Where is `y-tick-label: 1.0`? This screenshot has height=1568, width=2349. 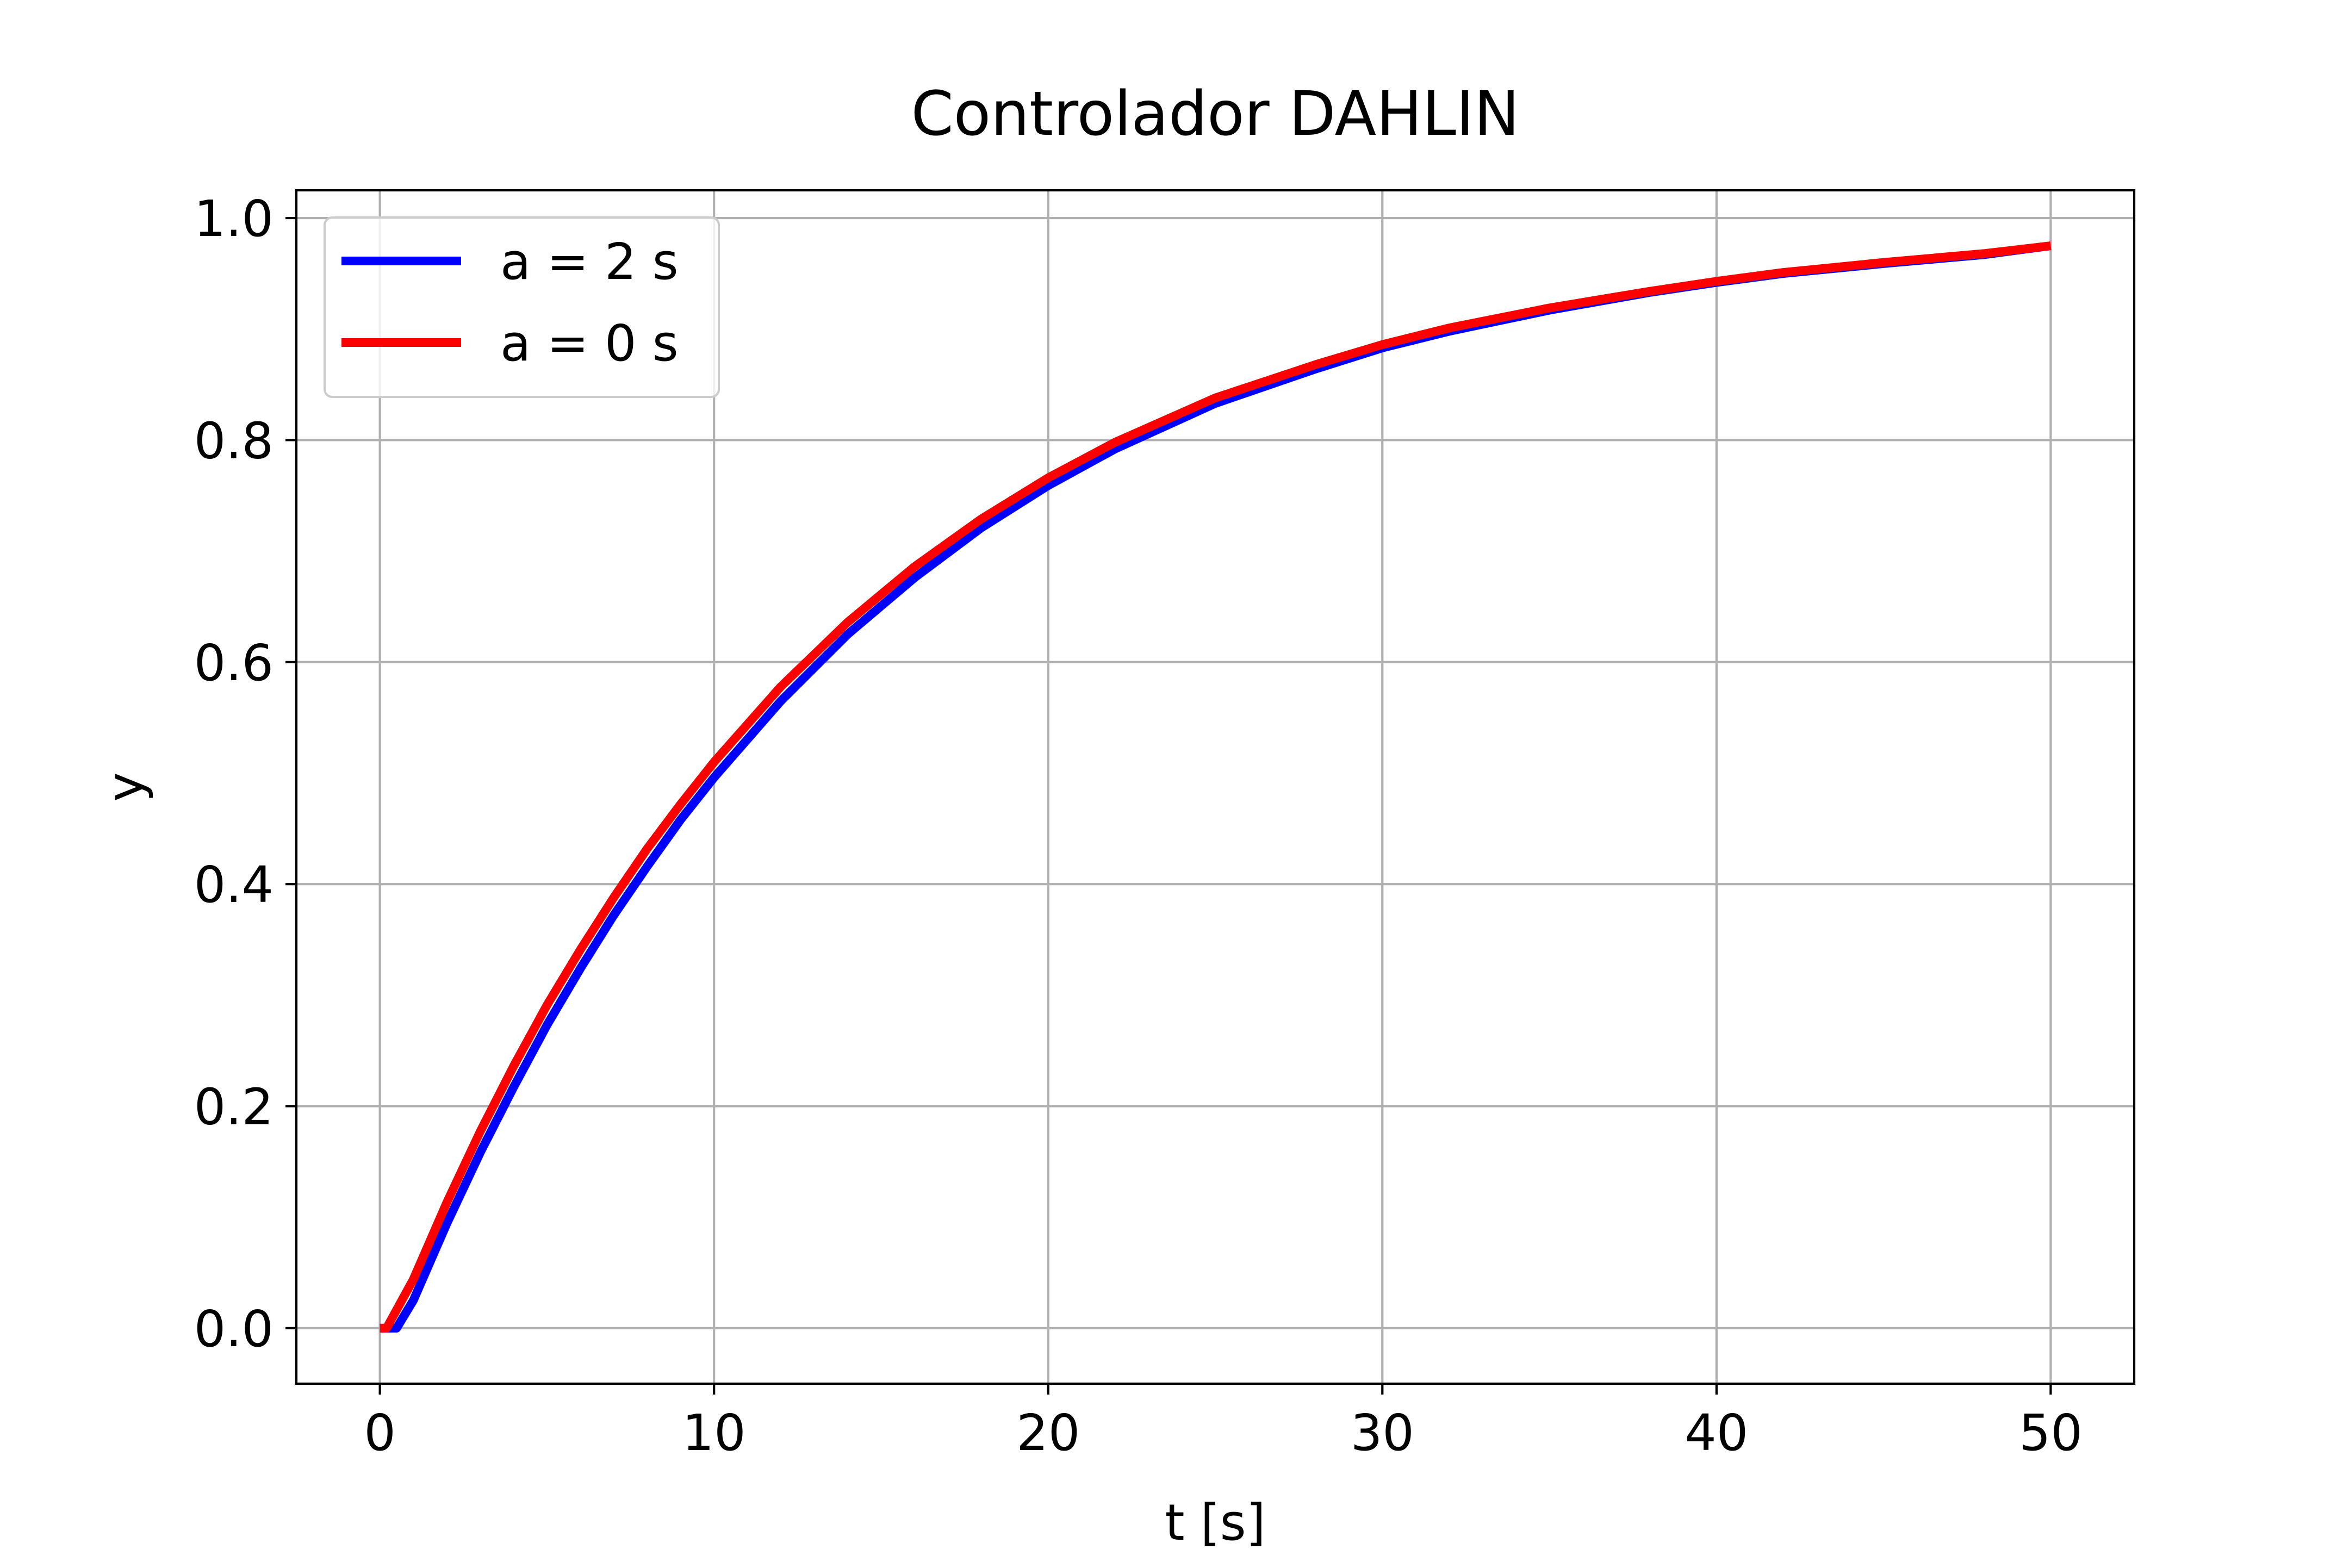
y-tick-label: 1.0 is located at coordinates (234, 219).